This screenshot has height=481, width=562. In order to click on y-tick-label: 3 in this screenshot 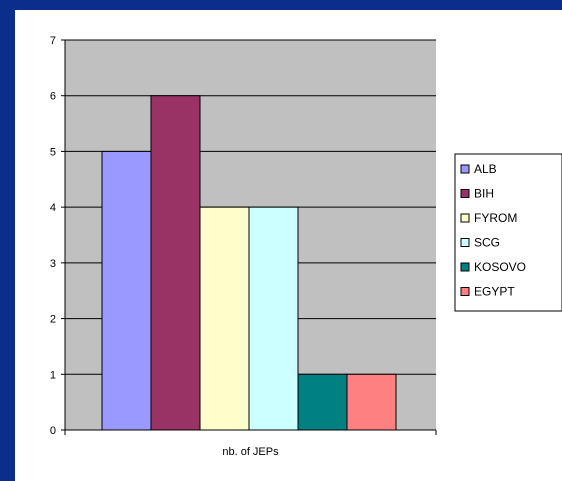, I will do `click(53, 264)`.